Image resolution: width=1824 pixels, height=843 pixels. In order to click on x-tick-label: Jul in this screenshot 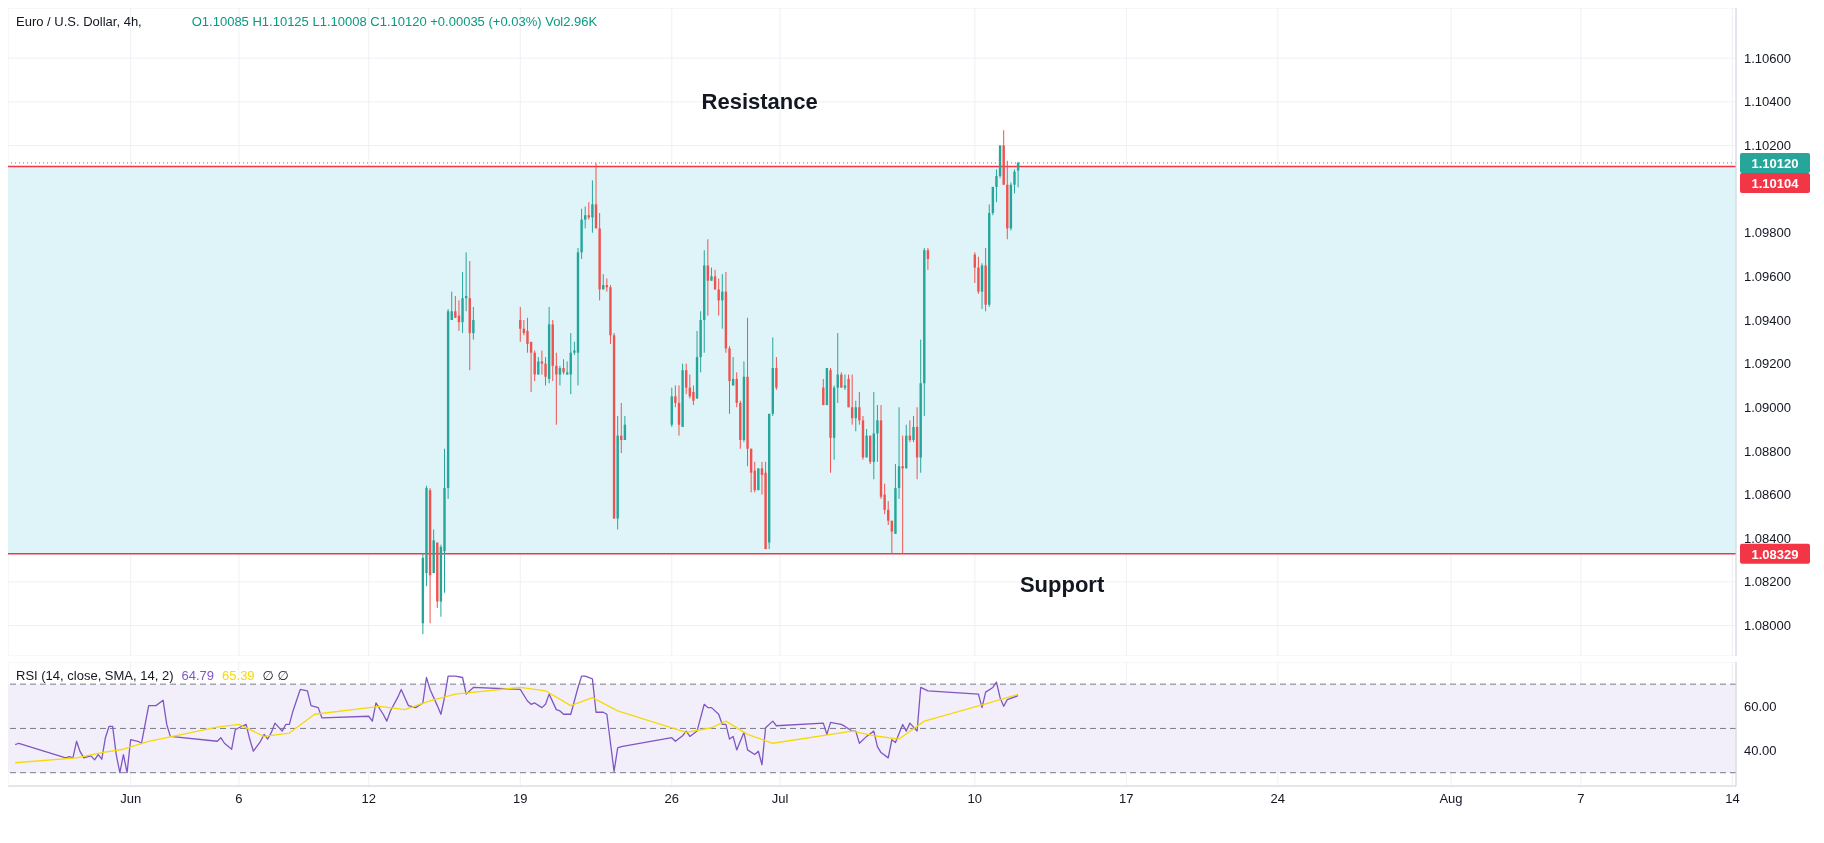, I will do `click(780, 799)`.